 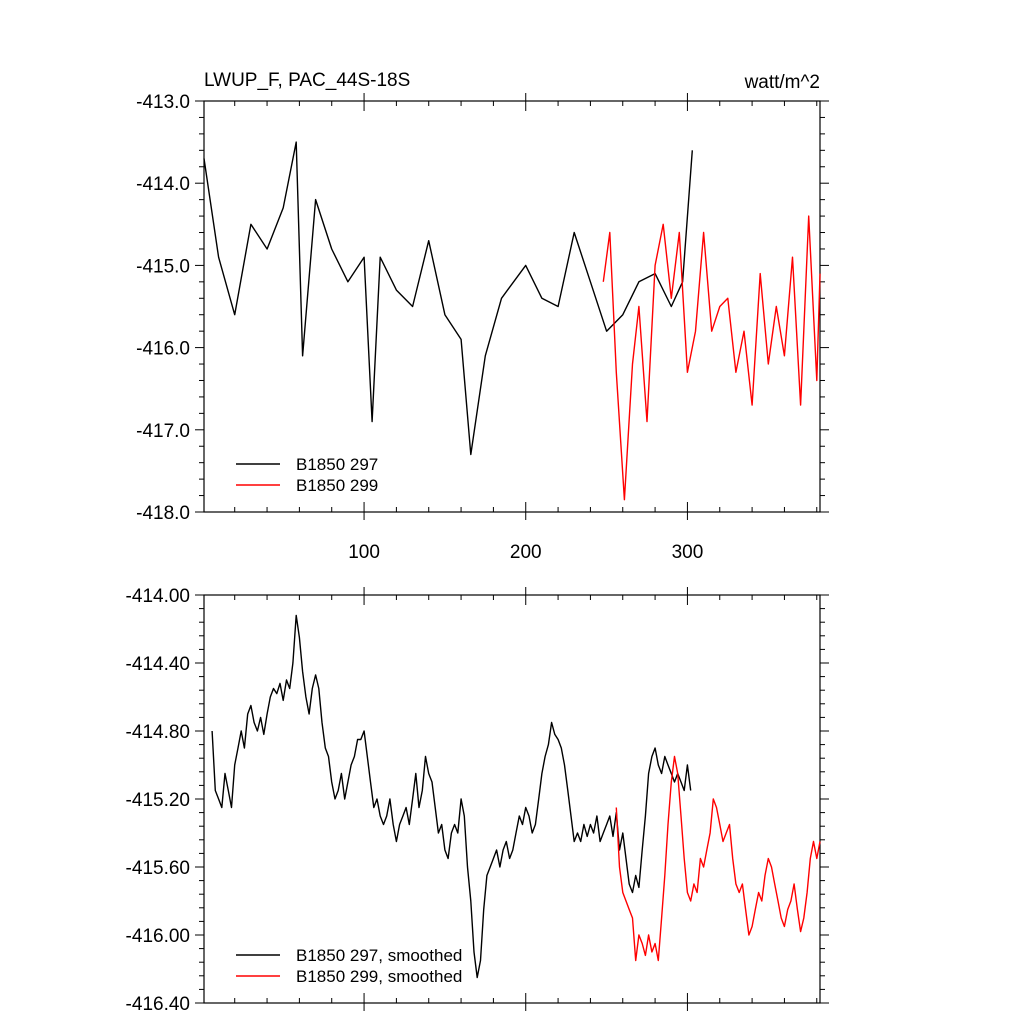 I want to click on legend: B1850 297 B1850 299, so click(x=307, y=475).